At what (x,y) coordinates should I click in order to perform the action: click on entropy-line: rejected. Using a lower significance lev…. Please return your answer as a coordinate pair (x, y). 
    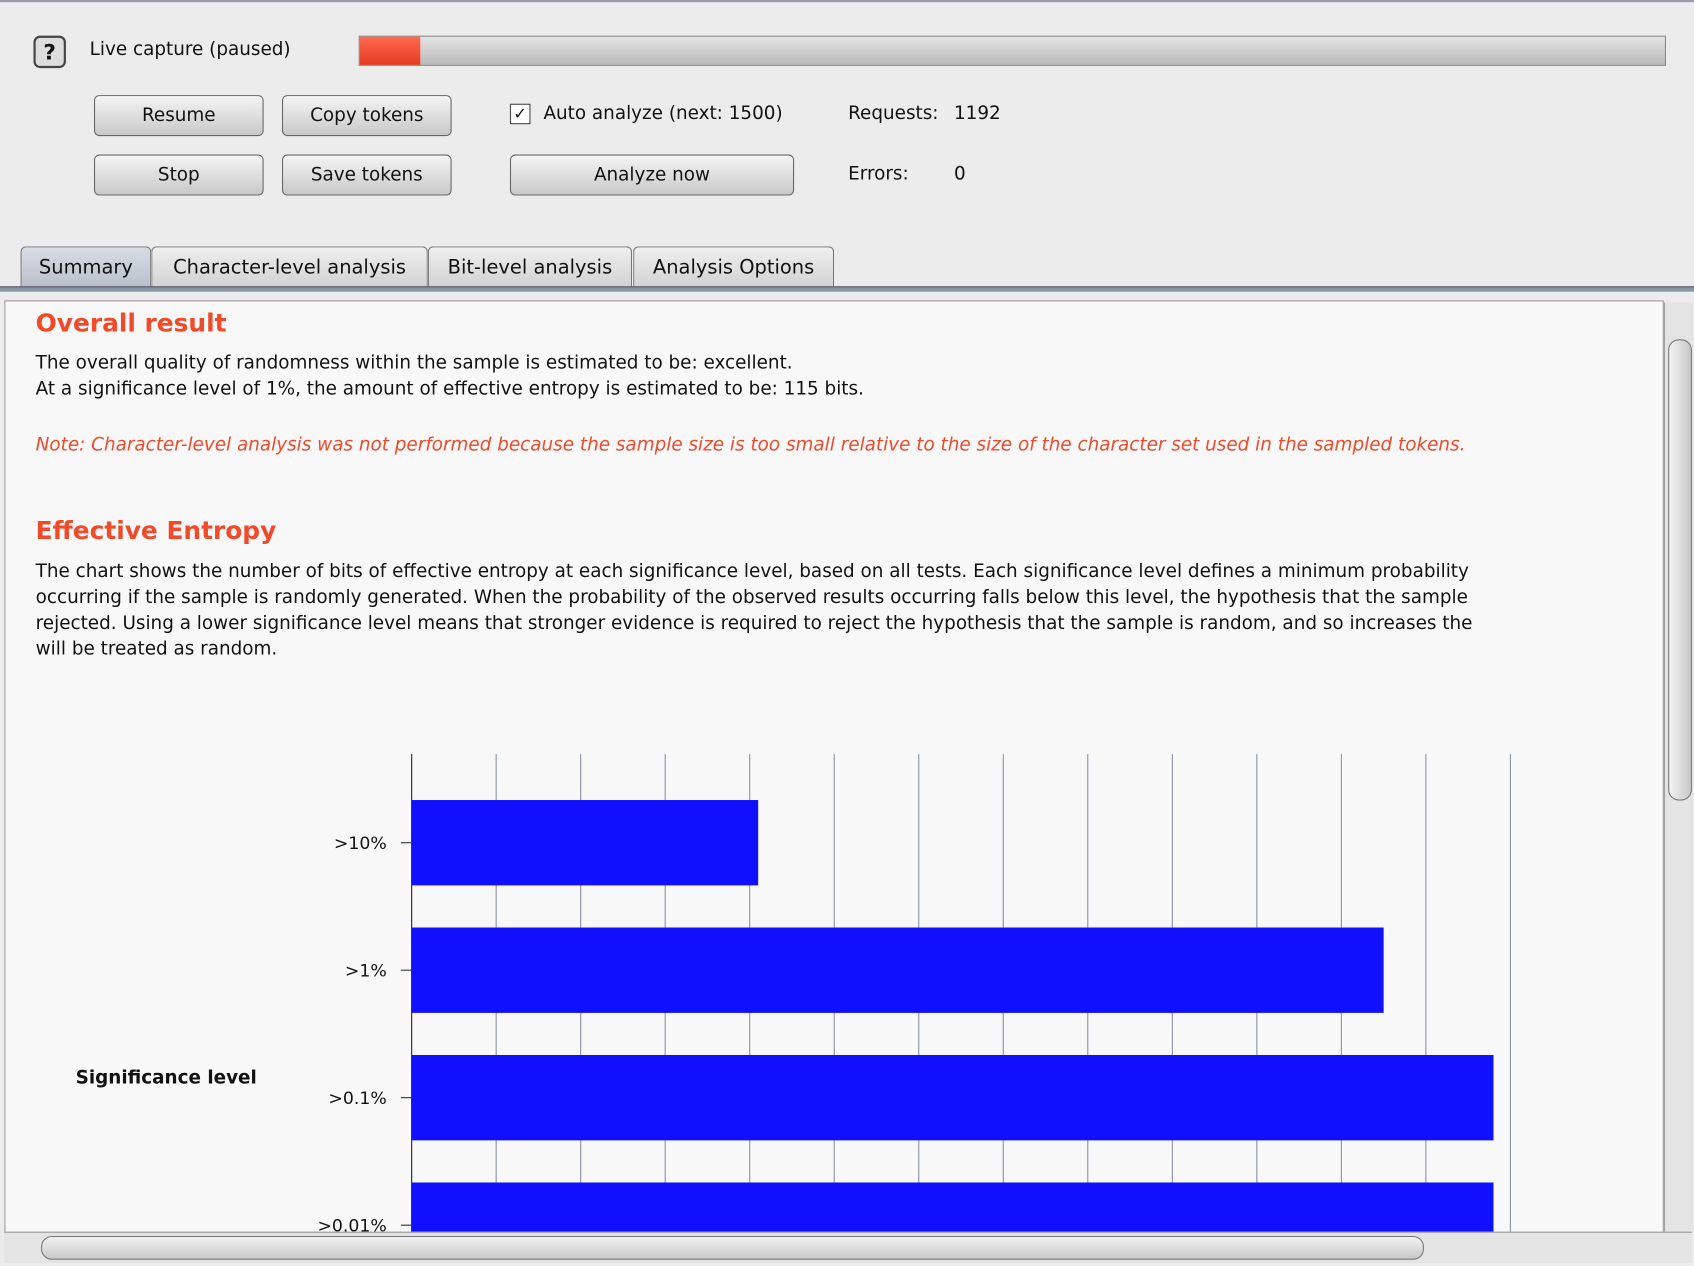
    Looking at the image, I should click on (754, 623).